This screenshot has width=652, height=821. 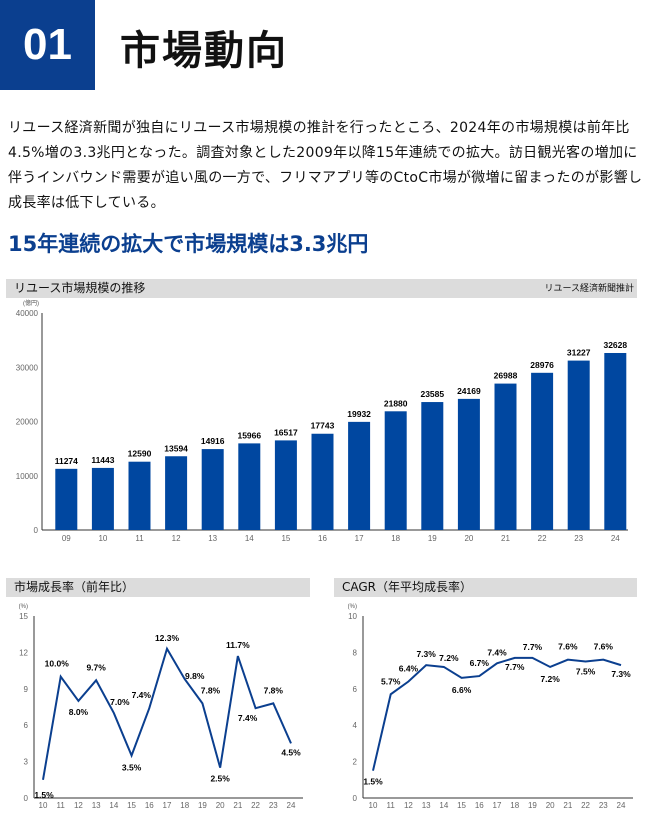 What do you see at coordinates (27, 422) in the screenshot?
I see `y-tick-label: 20000` at bounding box center [27, 422].